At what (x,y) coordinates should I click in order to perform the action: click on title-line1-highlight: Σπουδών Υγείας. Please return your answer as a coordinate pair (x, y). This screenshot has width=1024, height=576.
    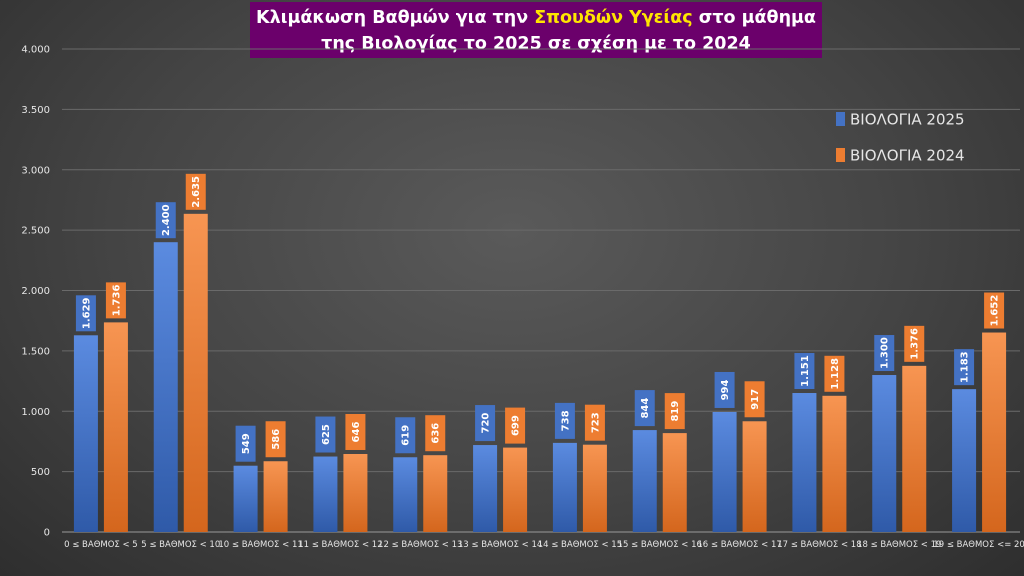
    Looking at the image, I should click on (613, 18).